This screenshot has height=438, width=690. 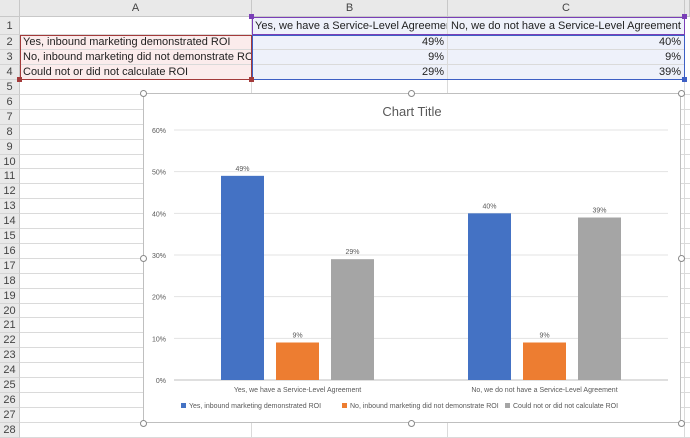 What do you see at coordinates (566, 57) in the screenshot?
I see `cell-c3: 9%` at bounding box center [566, 57].